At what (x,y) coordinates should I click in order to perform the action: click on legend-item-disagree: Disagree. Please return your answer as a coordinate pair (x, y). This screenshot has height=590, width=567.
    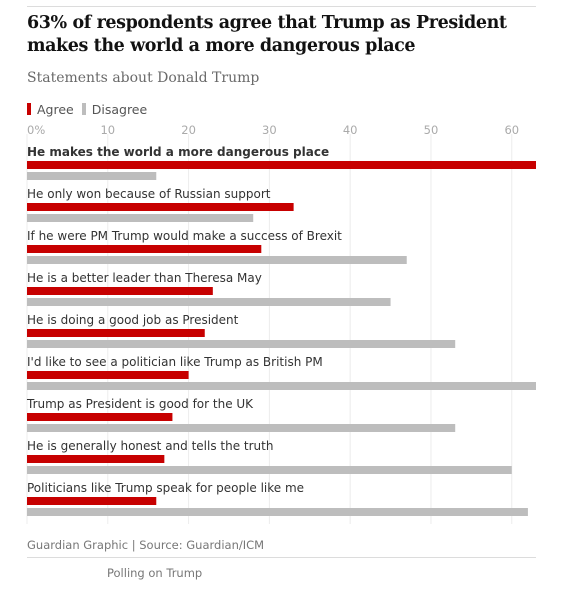
    Looking at the image, I should click on (114, 109).